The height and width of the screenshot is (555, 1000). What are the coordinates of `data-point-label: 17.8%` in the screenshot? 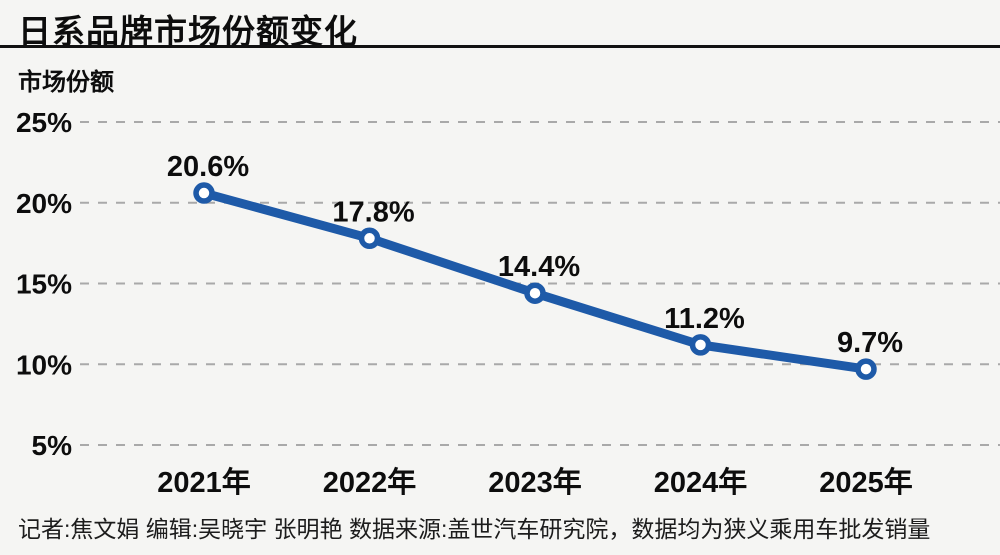 It's located at (373, 212).